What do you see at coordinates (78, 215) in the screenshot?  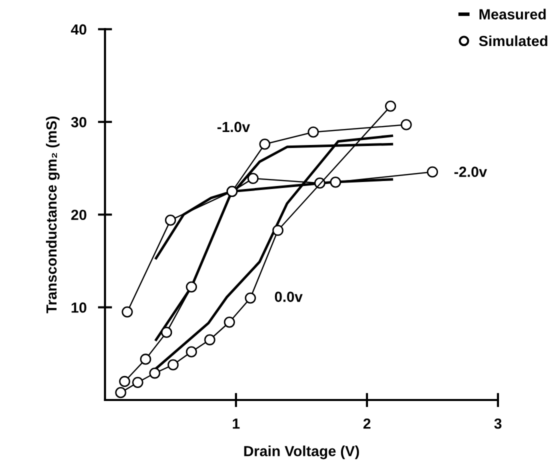 I see `y-tick-label: 20` at bounding box center [78, 215].